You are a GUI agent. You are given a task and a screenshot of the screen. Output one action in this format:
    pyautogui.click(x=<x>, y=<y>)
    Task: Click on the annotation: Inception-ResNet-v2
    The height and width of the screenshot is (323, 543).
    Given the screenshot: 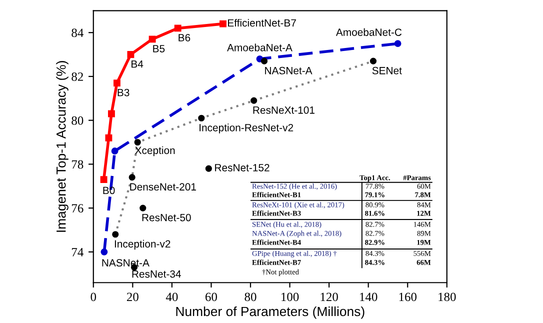 What is the action you would take?
    pyautogui.click(x=247, y=129)
    